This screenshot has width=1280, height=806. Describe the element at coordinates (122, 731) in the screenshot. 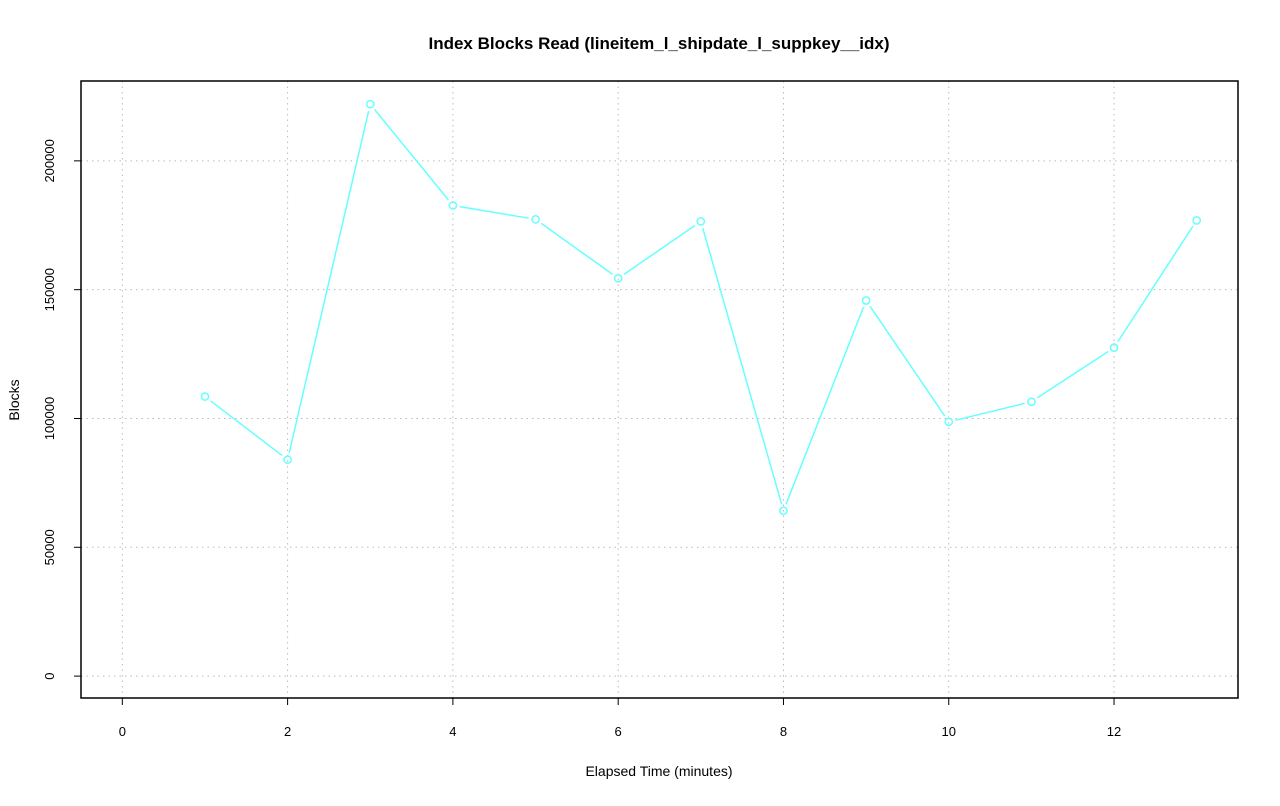

I see `x-tick-label: 0` at that location.